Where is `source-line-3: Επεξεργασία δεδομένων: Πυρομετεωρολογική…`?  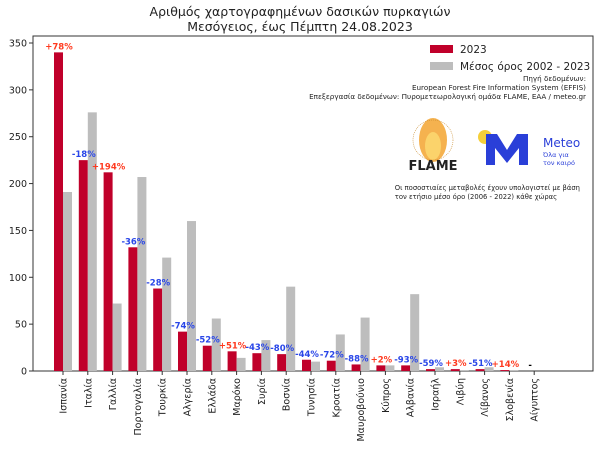
source-line-3: Επεξεργασία δεδομένων: Πυρομετεωρολογική… is located at coordinates (447, 96).